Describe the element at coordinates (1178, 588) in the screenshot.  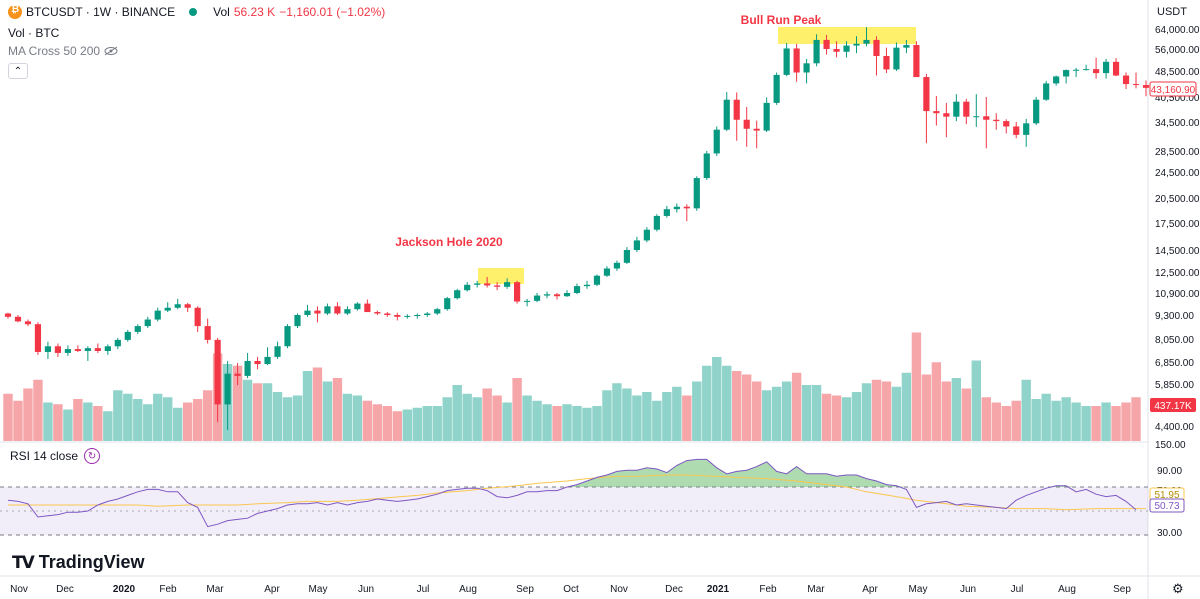
I see `gear-icon: ⚙` at that location.